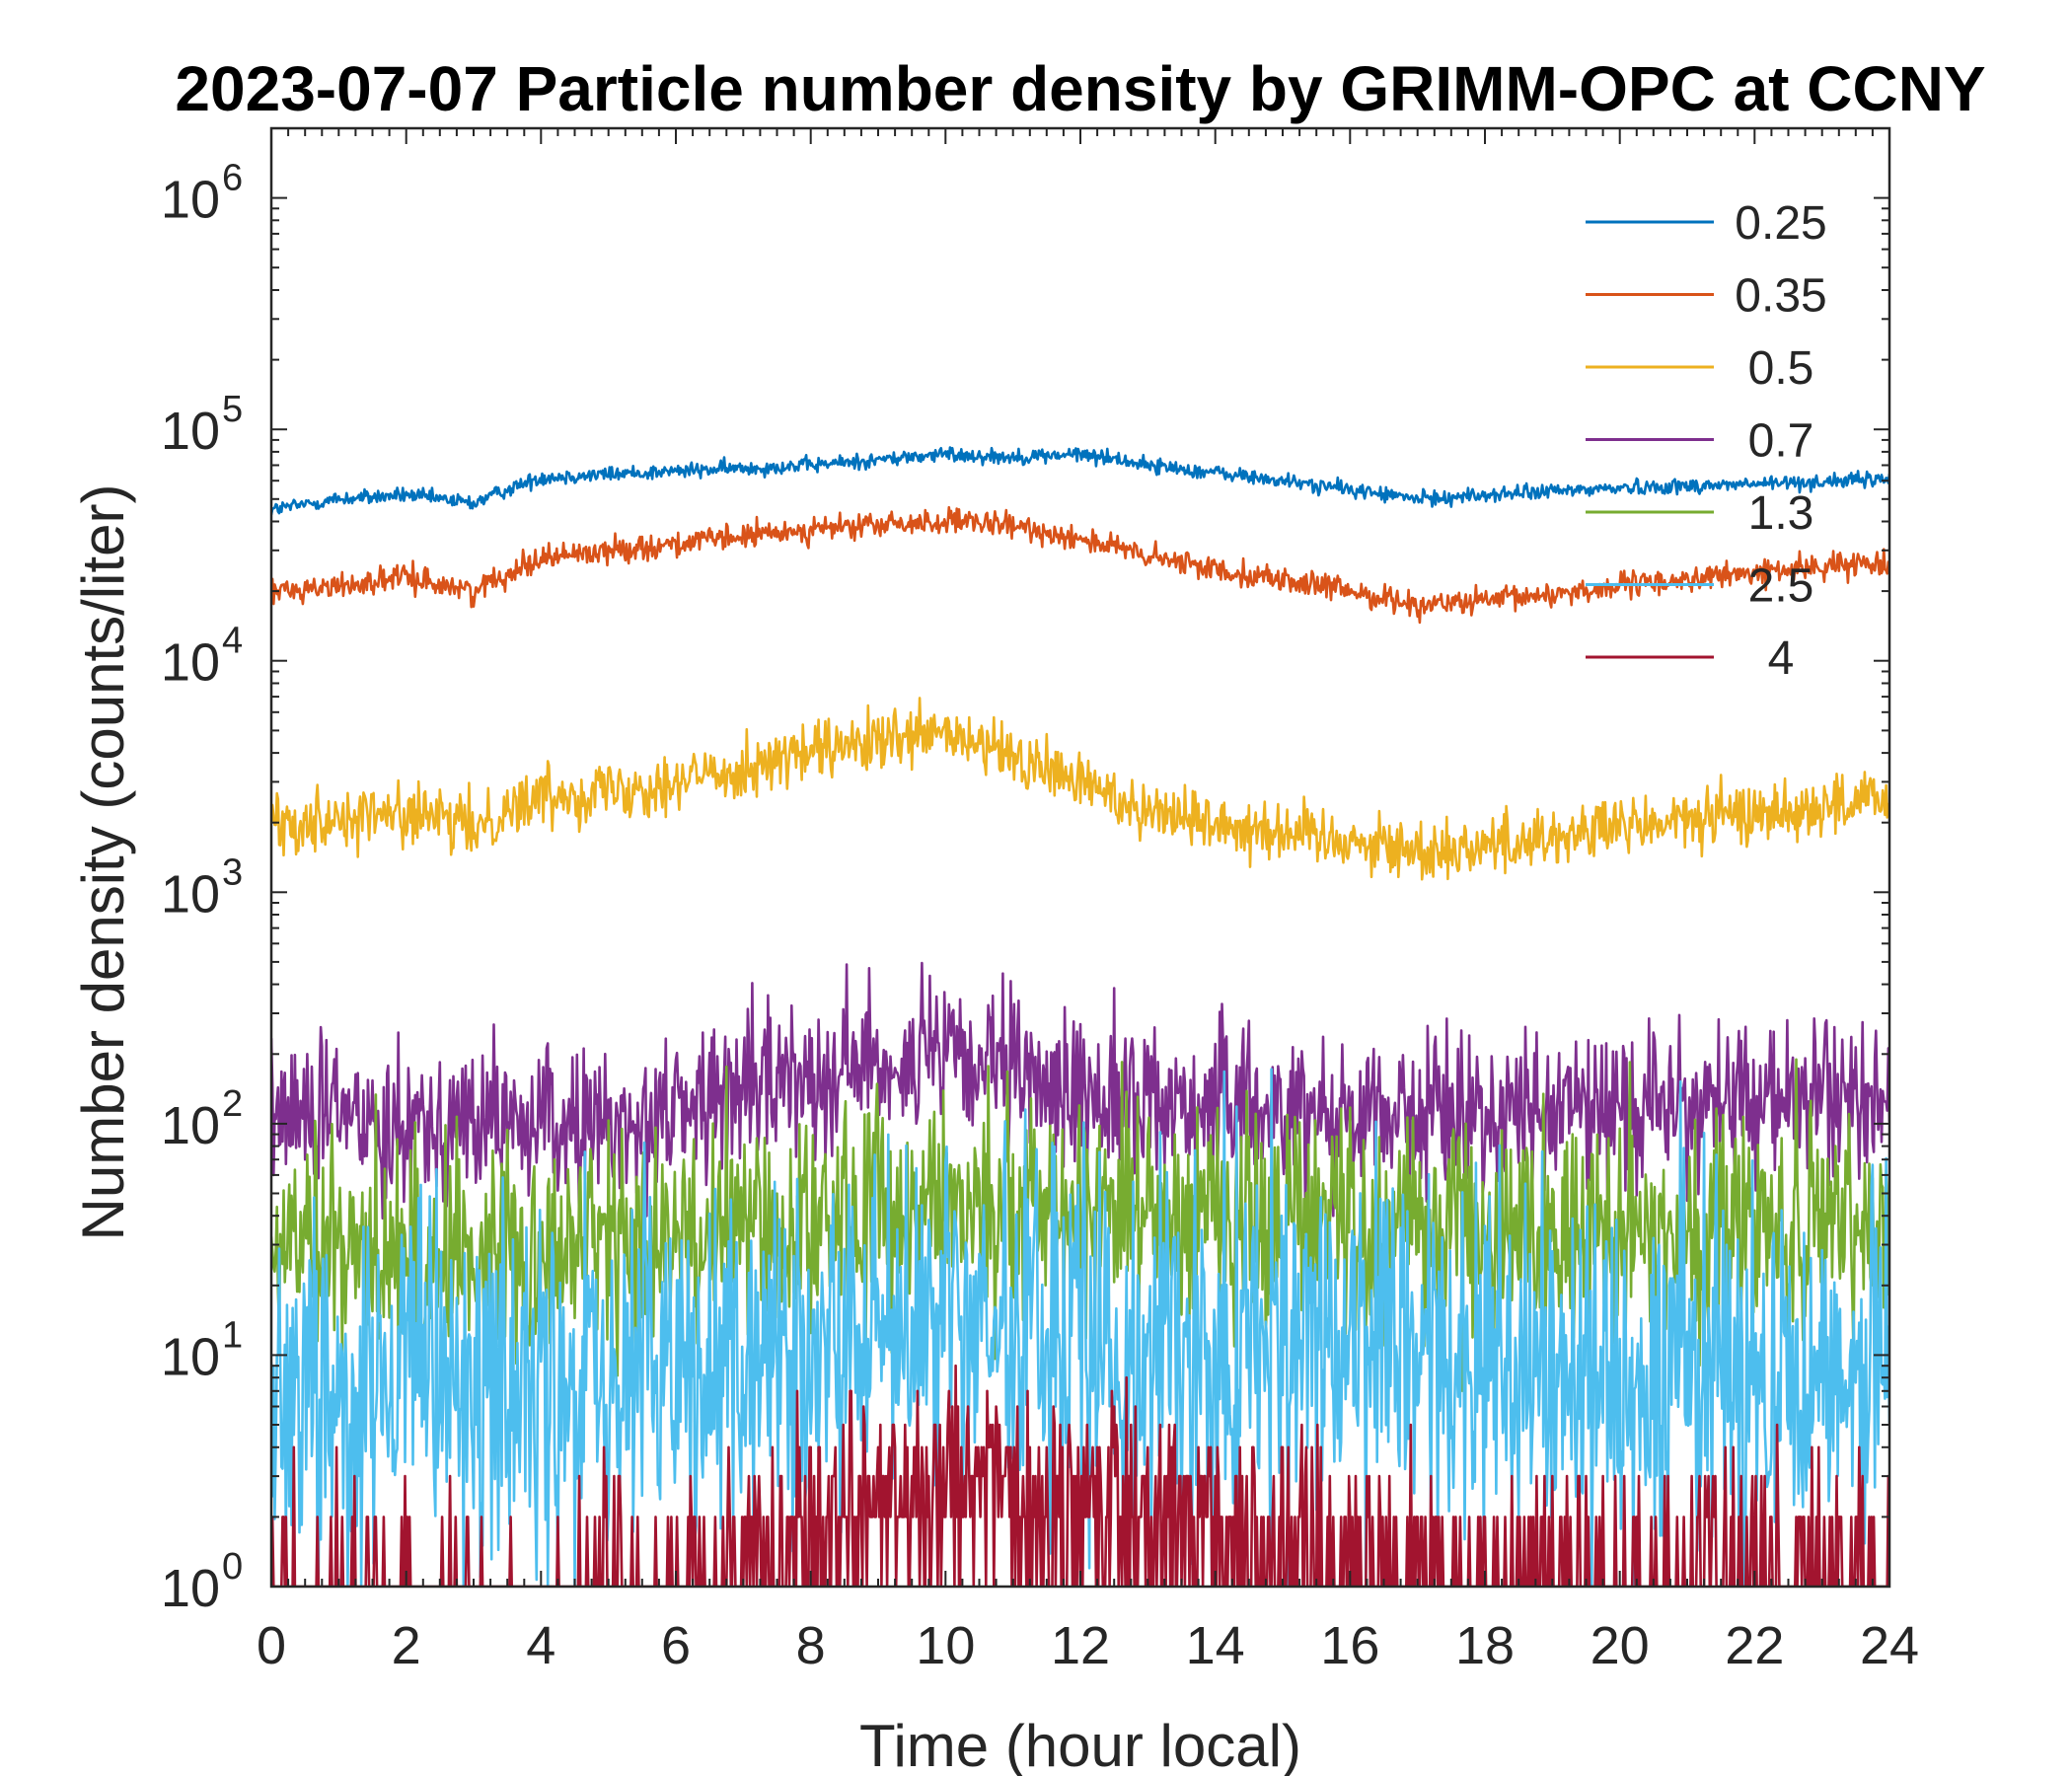 The width and height of the screenshot is (2072, 1776). I want to click on series-line-0.25, so click(1080, 481).